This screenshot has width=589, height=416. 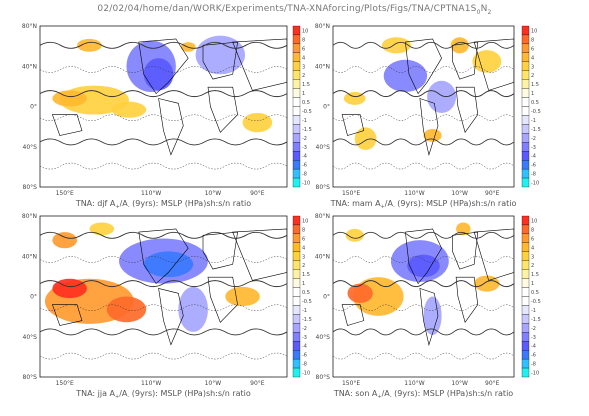 I want to click on xtick-label: 90°E, so click(x=492, y=193).